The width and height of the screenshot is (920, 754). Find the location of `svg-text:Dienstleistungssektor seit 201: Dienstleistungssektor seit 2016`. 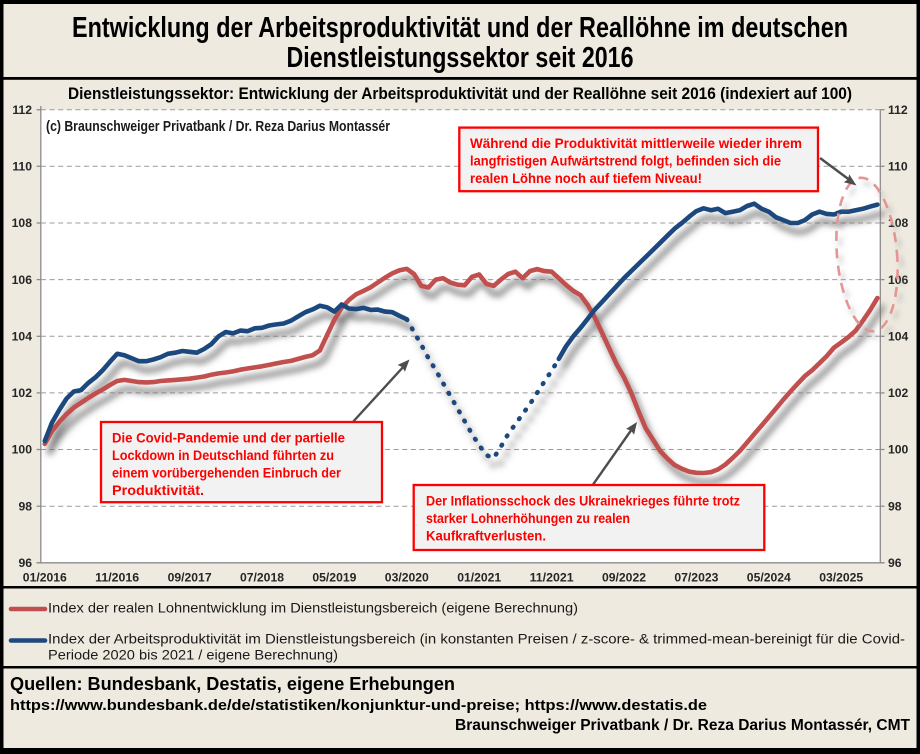

svg-text:Dienstleistungssektor seit 201: Dienstleistungssektor seit 2016 is located at coordinates (460, 58).